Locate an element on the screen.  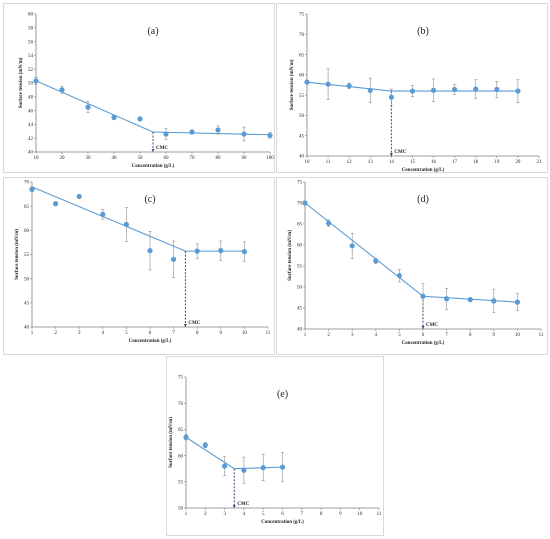
x-tick-label: 80 is located at coordinates (219, 158).